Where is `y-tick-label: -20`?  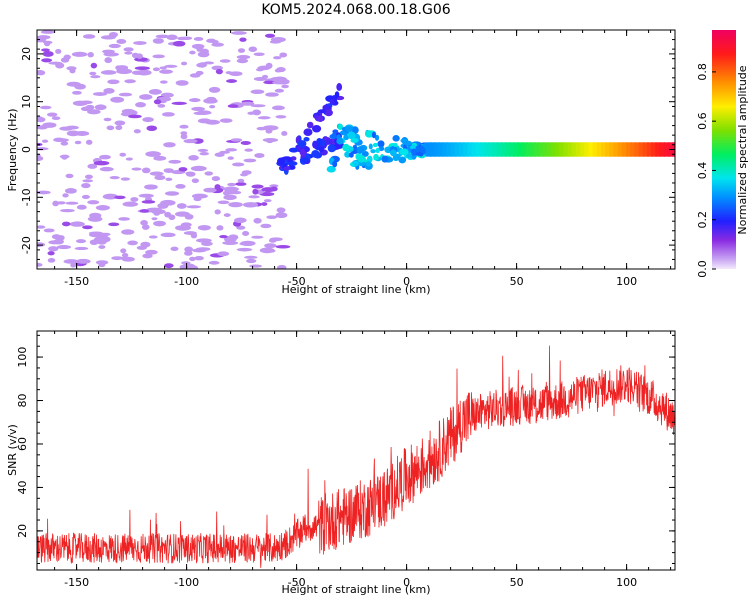 y-tick-label: -20 is located at coordinates (26, 245).